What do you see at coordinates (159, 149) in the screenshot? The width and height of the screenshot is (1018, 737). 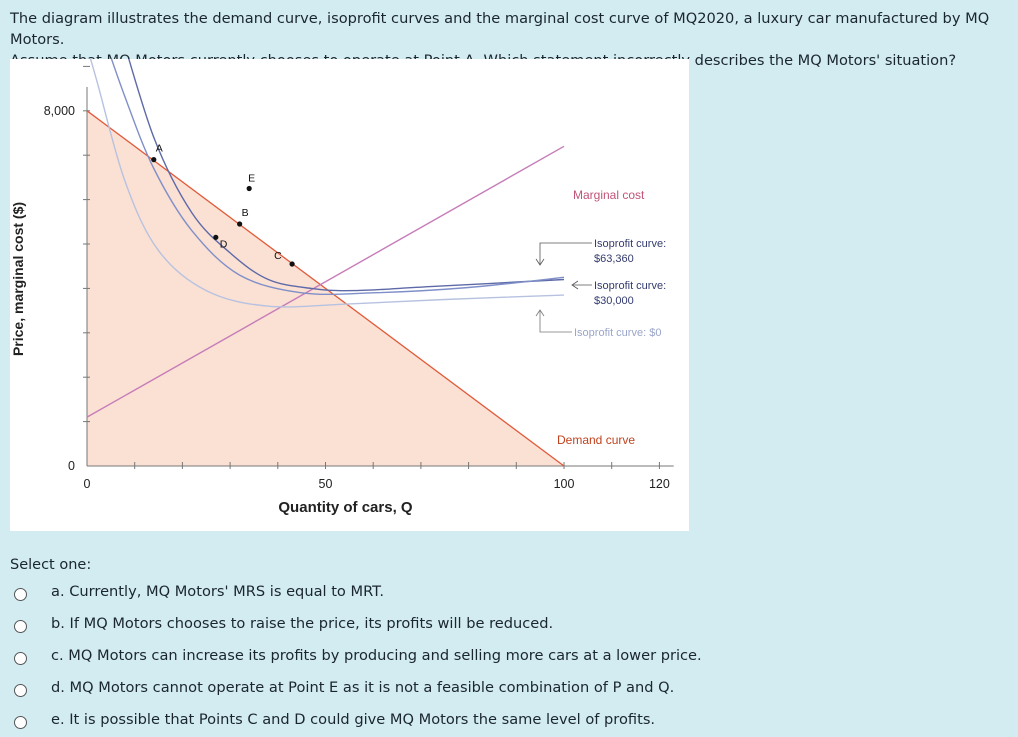 I see `point-label-a: A` at bounding box center [159, 149].